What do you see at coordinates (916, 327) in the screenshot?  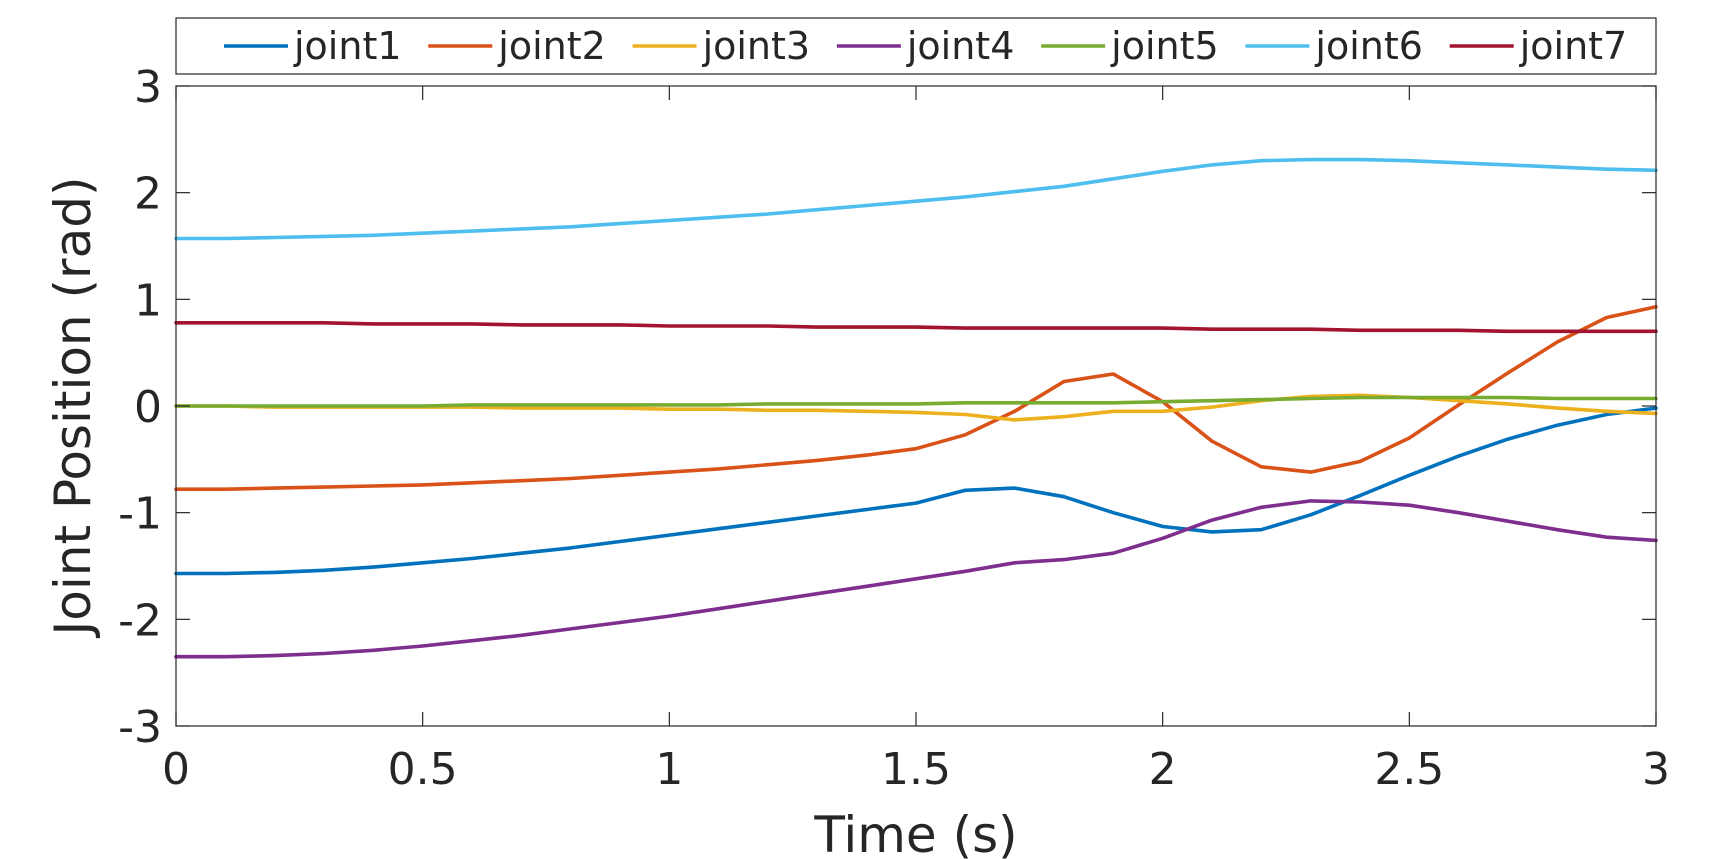 I see `series-line-joint7` at bounding box center [916, 327].